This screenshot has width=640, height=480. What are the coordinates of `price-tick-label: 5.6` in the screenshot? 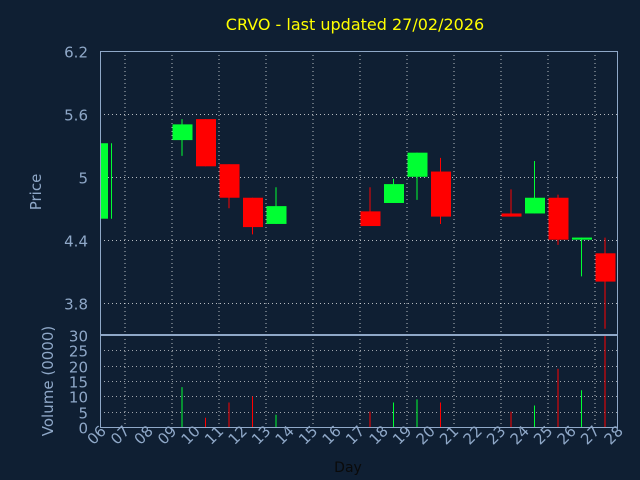 It's located at (76, 116).